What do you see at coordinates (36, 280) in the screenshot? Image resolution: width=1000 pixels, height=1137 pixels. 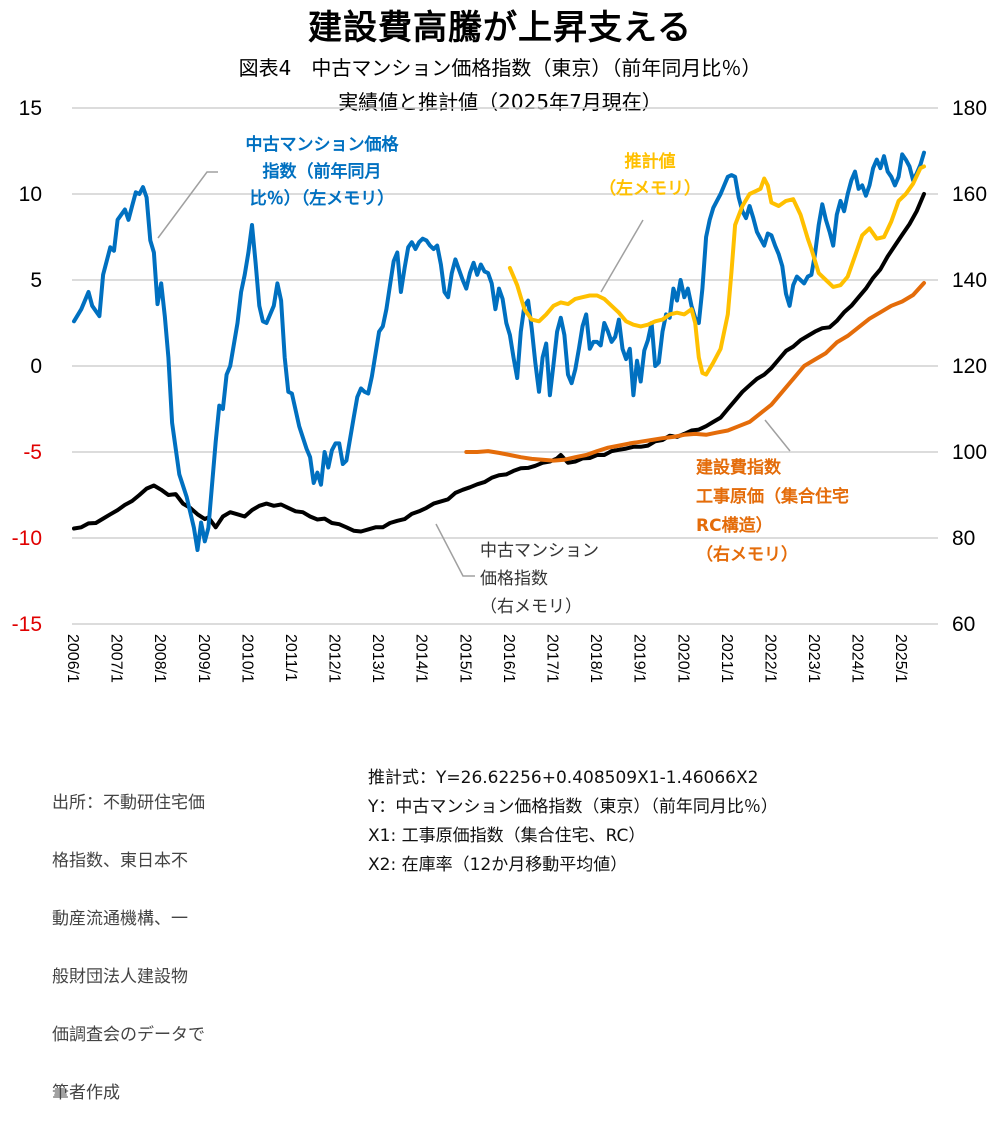 I see `left-tick-label: 5` at bounding box center [36, 280].